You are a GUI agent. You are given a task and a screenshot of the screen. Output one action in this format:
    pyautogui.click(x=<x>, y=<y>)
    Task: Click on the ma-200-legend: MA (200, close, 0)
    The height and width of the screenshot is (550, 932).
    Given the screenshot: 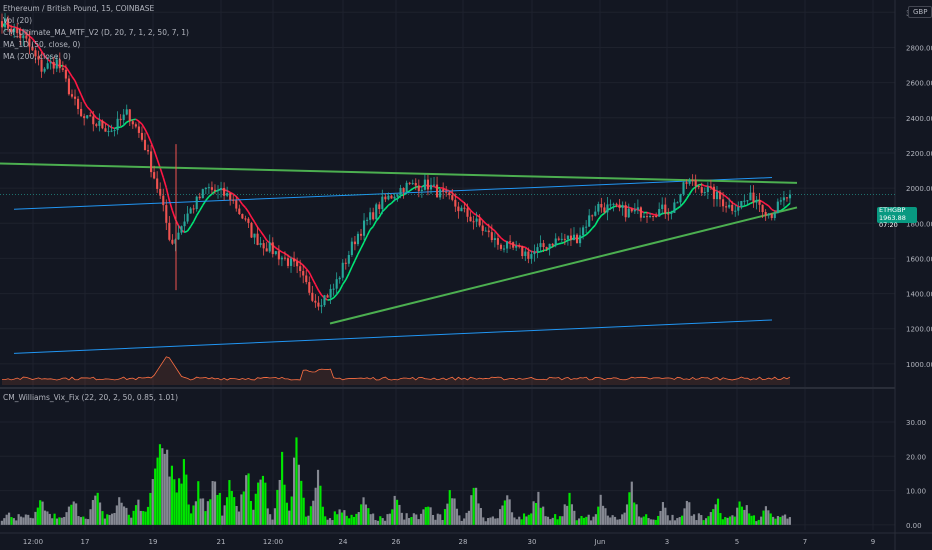 What is the action you would take?
    pyautogui.click(x=37, y=56)
    